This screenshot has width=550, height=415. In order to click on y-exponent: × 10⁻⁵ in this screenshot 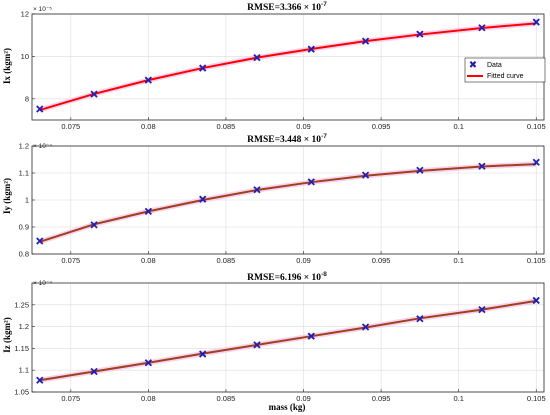, I will do `click(42, 9)`.